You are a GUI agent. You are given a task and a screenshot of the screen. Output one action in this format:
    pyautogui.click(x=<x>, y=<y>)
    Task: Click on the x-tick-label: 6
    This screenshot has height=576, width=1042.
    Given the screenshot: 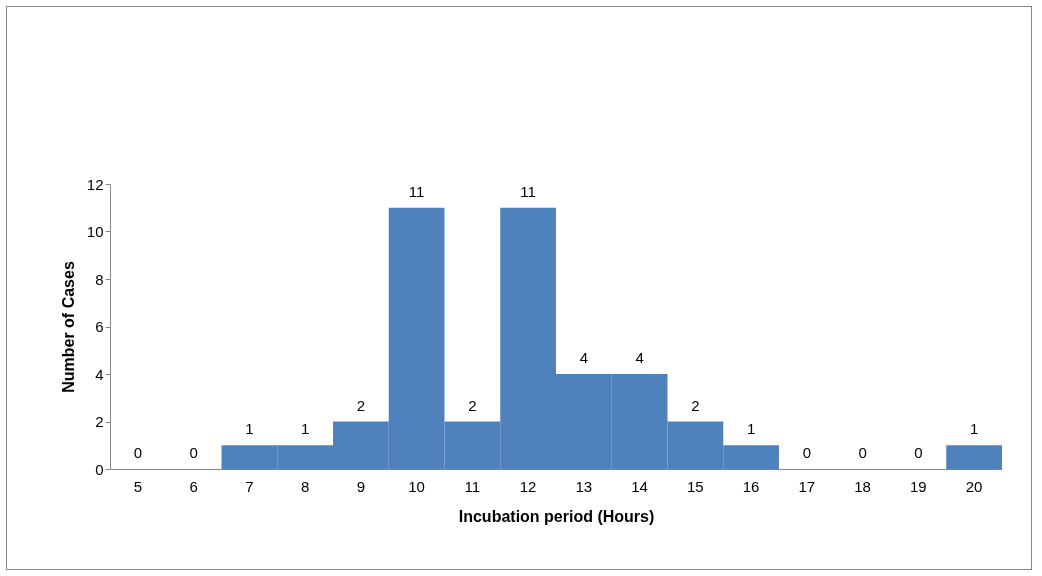 What is the action you would take?
    pyautogui.click(x=193, y=486)
    